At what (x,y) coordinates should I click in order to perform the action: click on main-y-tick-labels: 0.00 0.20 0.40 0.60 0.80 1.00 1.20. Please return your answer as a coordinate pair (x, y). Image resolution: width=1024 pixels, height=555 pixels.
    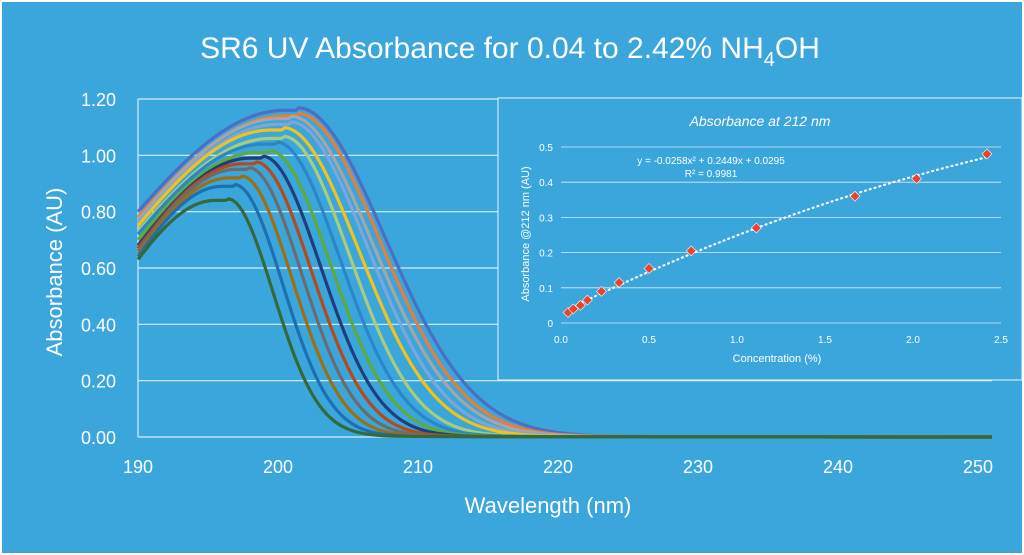
    Looking at the image, I should click on (98, 269).